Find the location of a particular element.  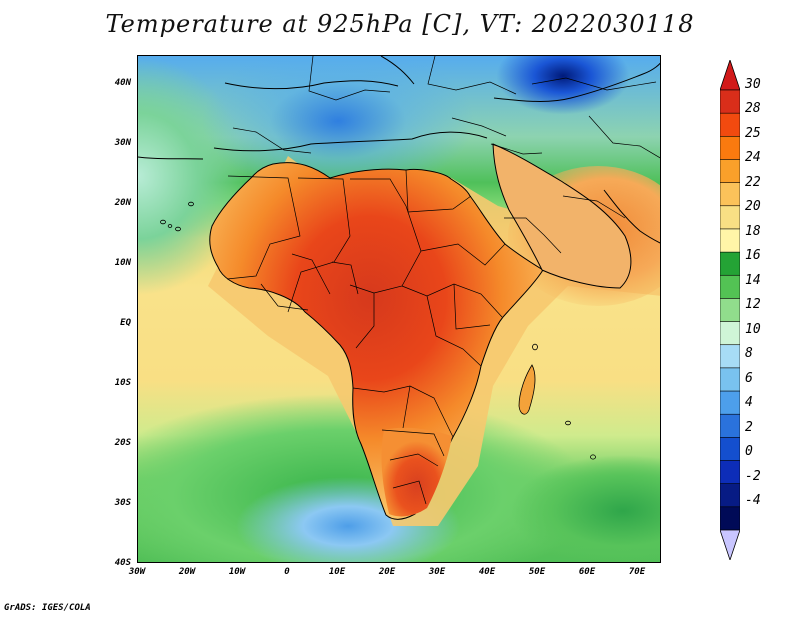

colorbar-label-16: 16 is located at coordinates (753, 255).